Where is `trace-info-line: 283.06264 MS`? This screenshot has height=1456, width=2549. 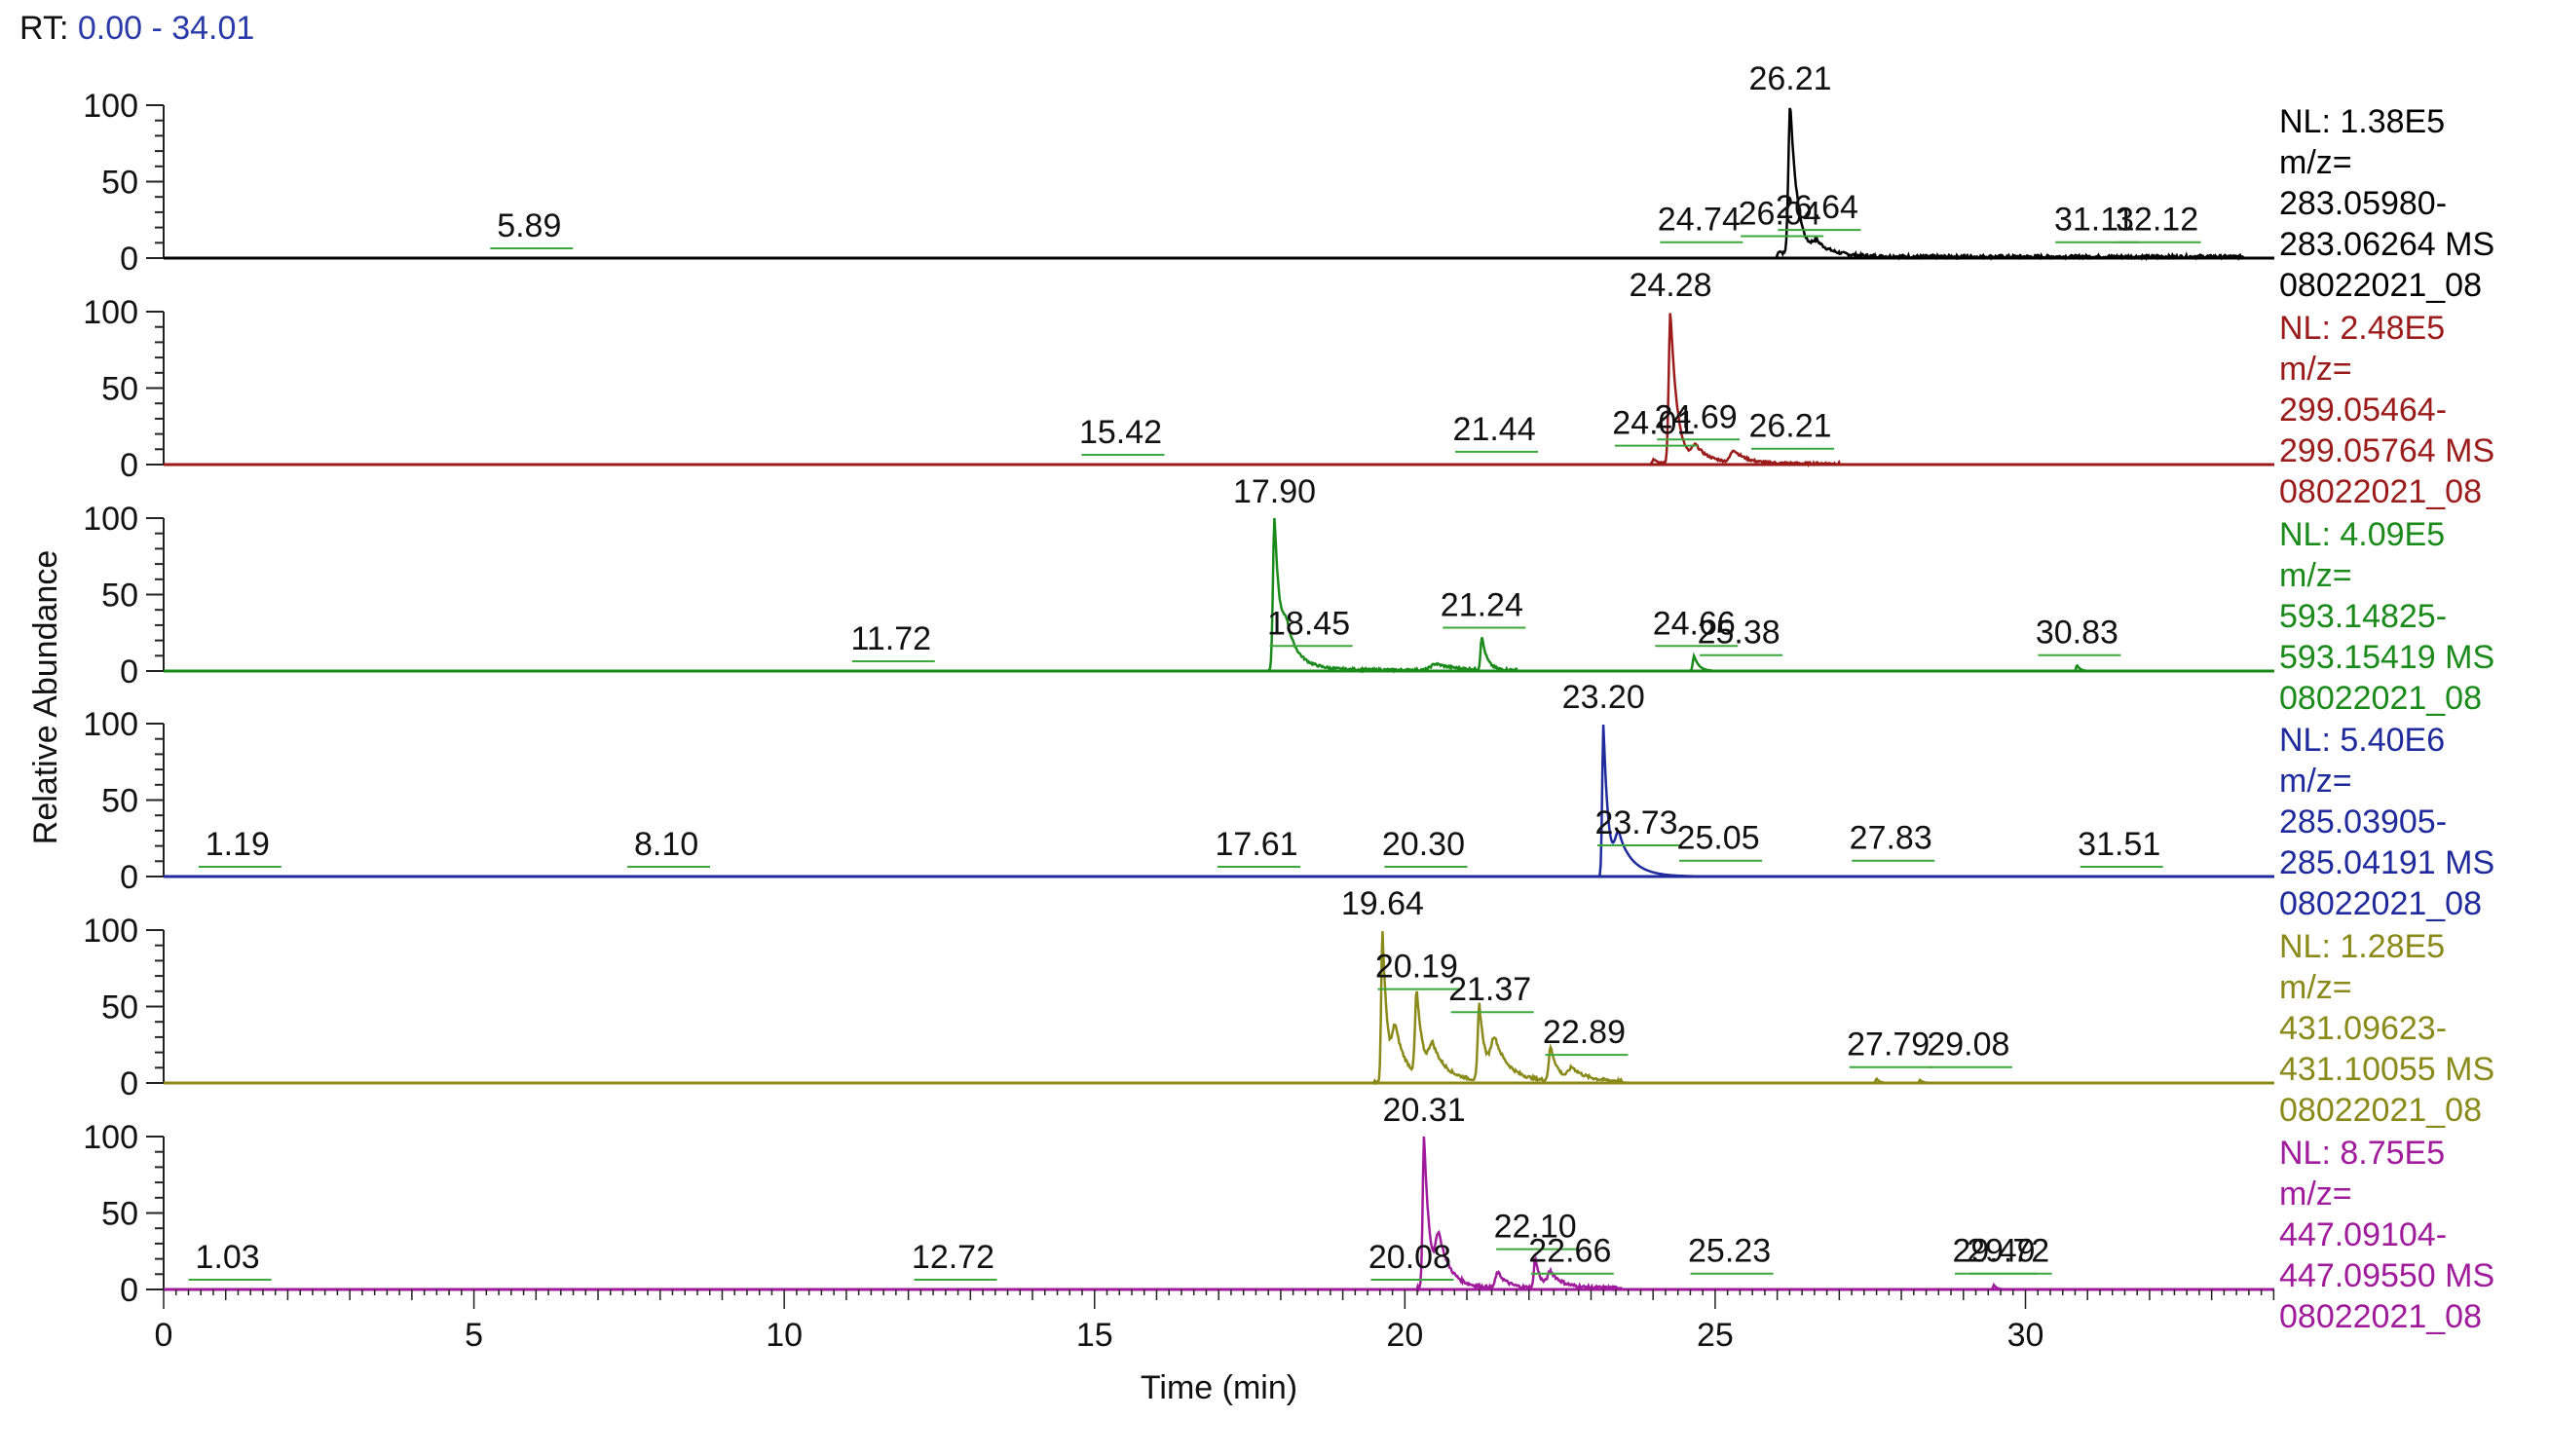
trace-info-line: 283.06264 MS is located at coordinates (2386, 244).